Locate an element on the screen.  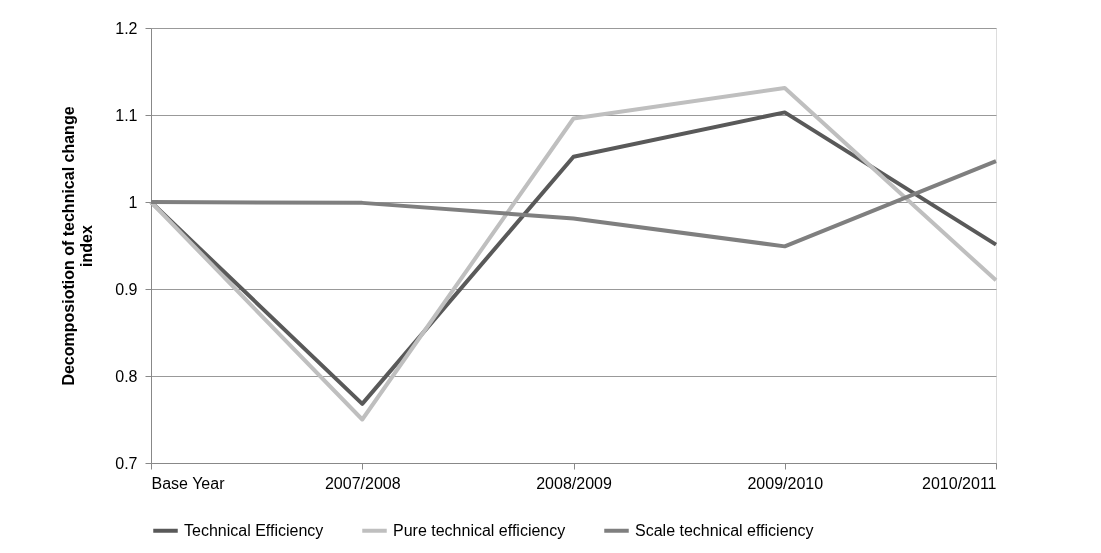
y-tick-label: 0.8 is located at coordinates (126, 376).